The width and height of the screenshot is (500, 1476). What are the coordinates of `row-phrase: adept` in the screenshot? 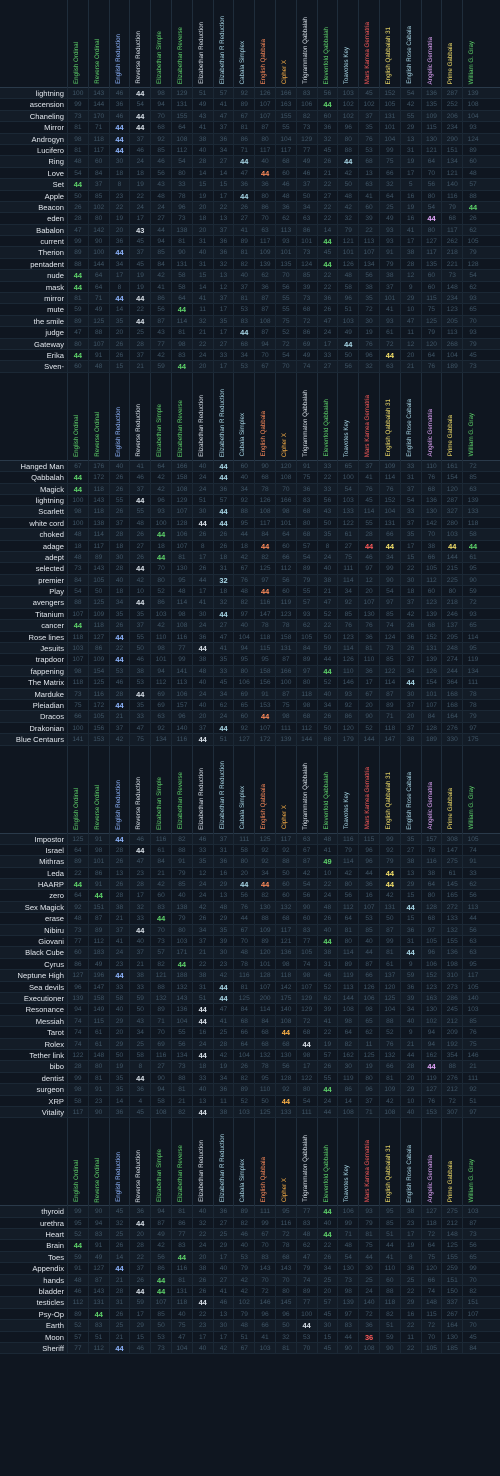 It's located at (54, 557).